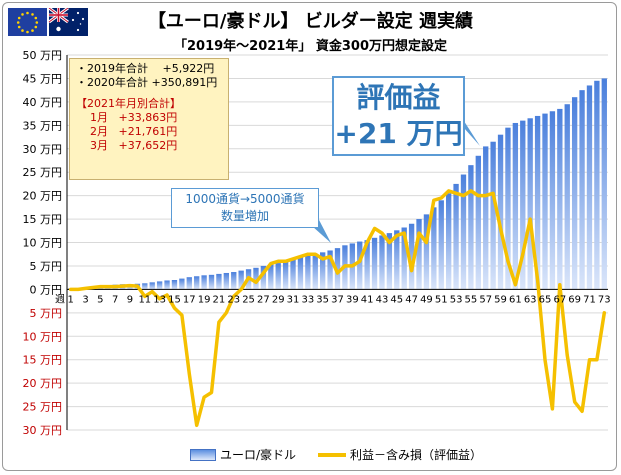  I want to click on x-tick-label: 73, so click(604, 299).